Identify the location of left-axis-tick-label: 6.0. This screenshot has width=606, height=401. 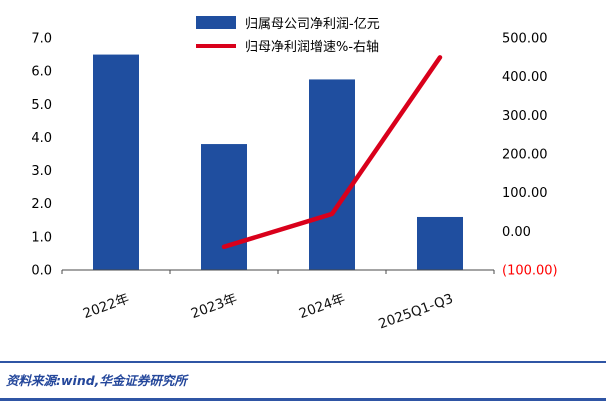
(41, 72).